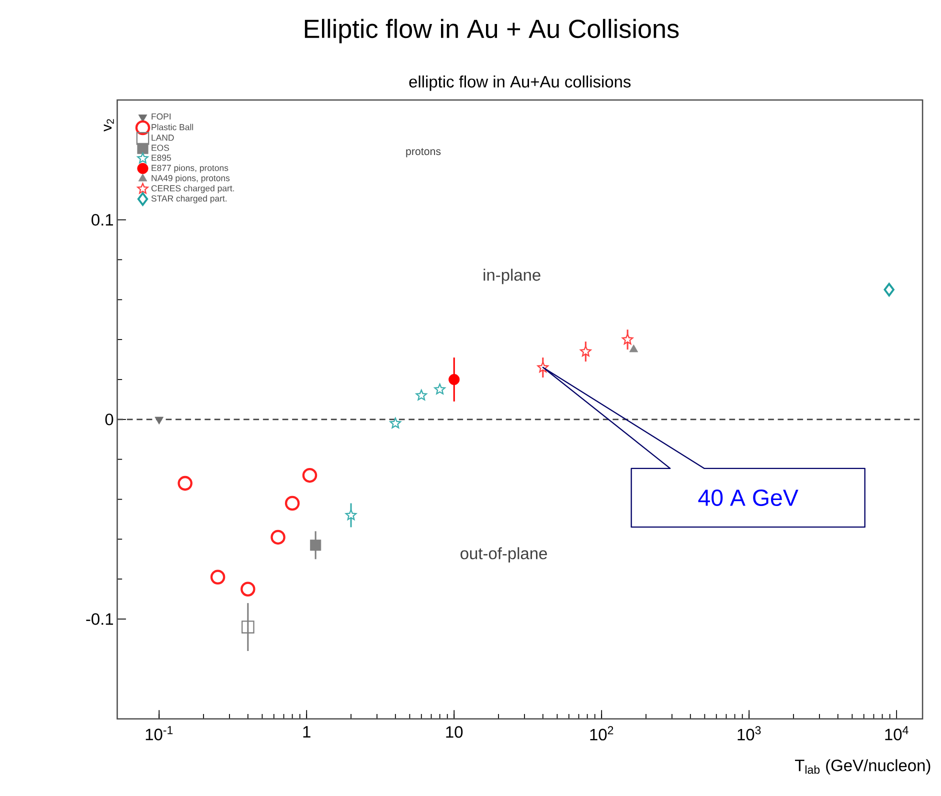  What do you see at coordinates (191, 179) in the screenshot?
I see `legend-label: NA49 pions, protons` at bounding box center [191, 179].